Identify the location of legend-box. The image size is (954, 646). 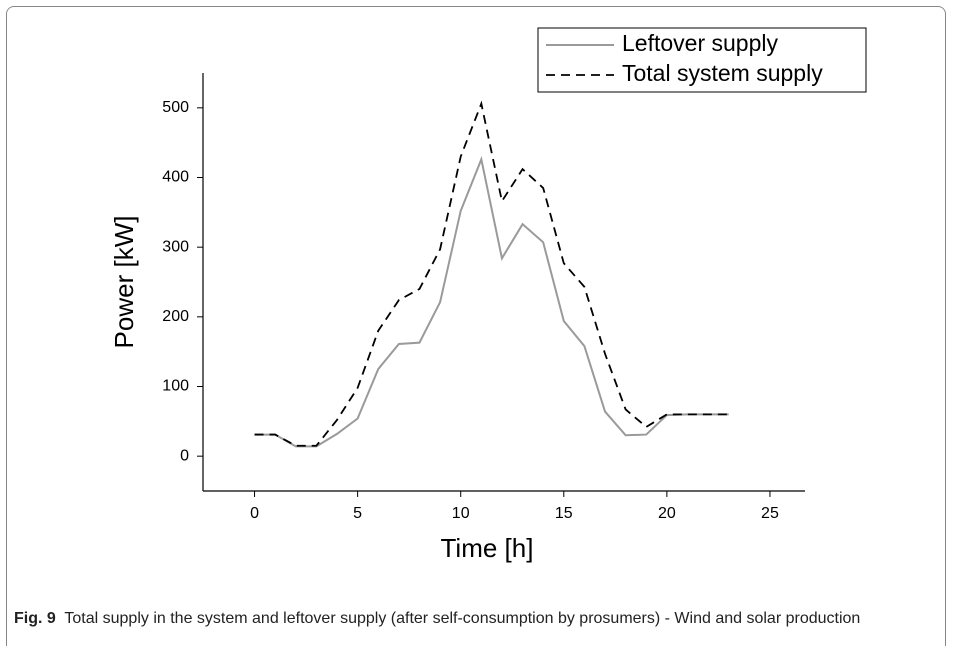
(702, 60).